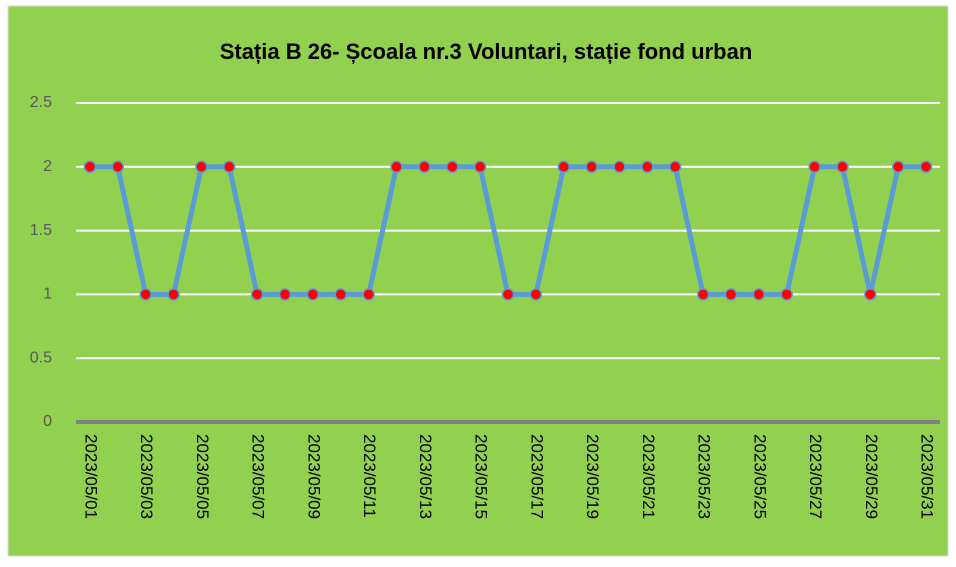  Describe the element at coordinates (202, 476) in the screenshot. I see `x-tick-label: 2023/05/05` at that location.